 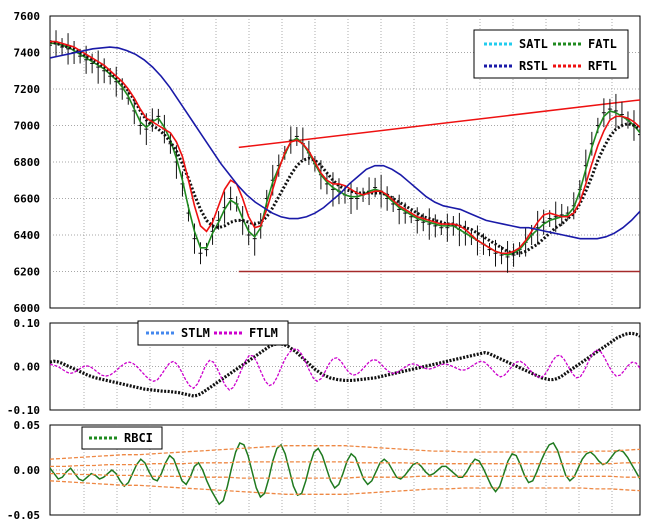 I want to click on y-tick-label: 7000, so click(x=27, y=126).